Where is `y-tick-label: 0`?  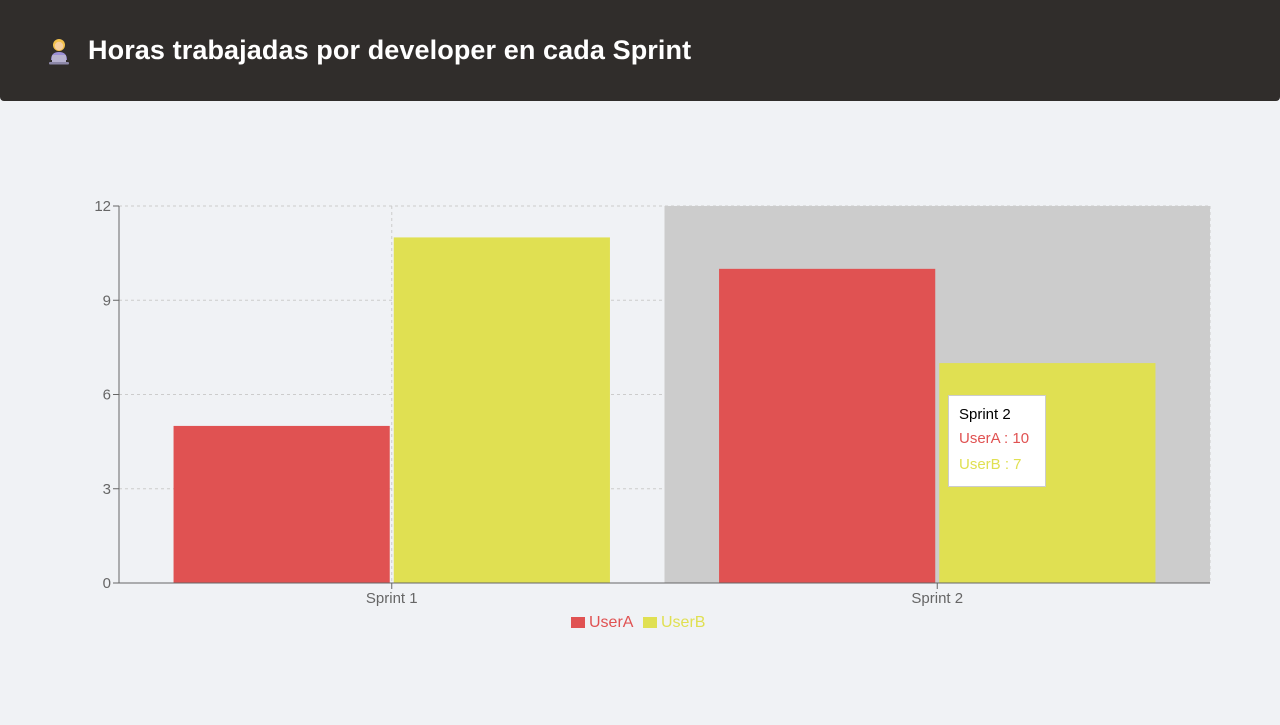
y-tick-label: 0 is located at coordinates (107, 583).